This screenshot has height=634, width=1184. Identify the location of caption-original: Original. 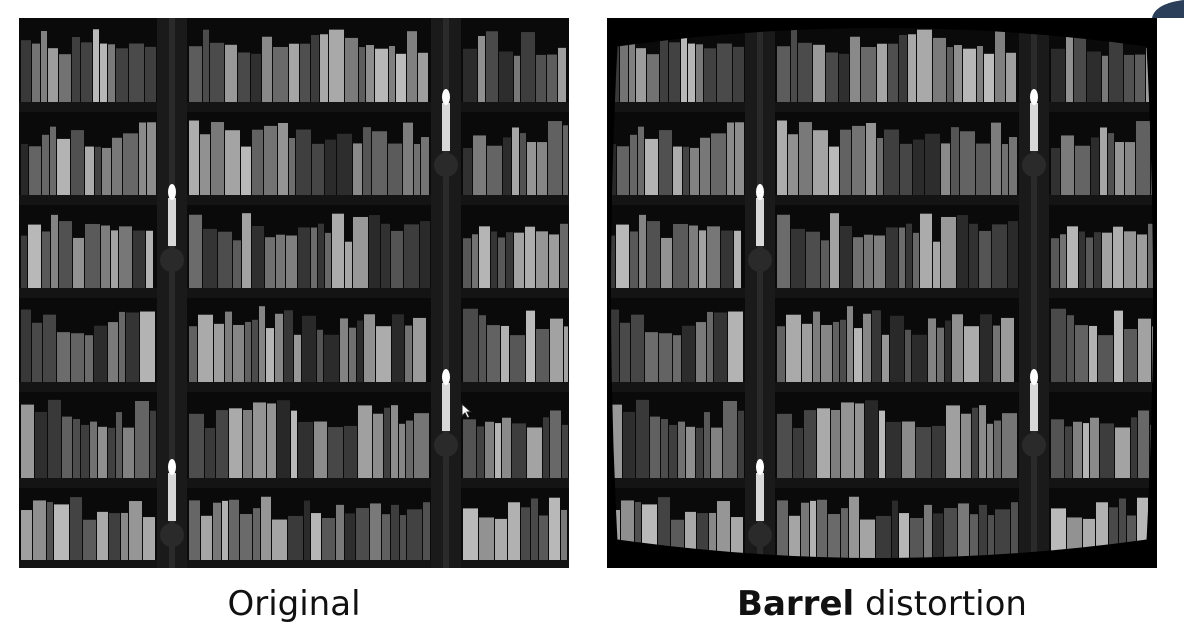
(294, 604).